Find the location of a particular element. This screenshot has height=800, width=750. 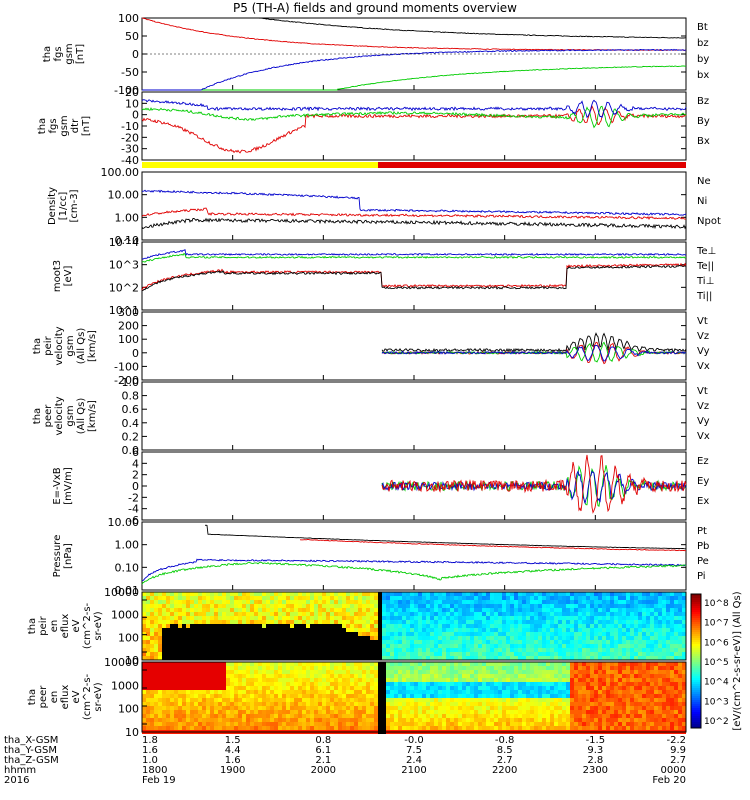

y-axis-label: (cm^2-s- is located at coordinates (87, 696).